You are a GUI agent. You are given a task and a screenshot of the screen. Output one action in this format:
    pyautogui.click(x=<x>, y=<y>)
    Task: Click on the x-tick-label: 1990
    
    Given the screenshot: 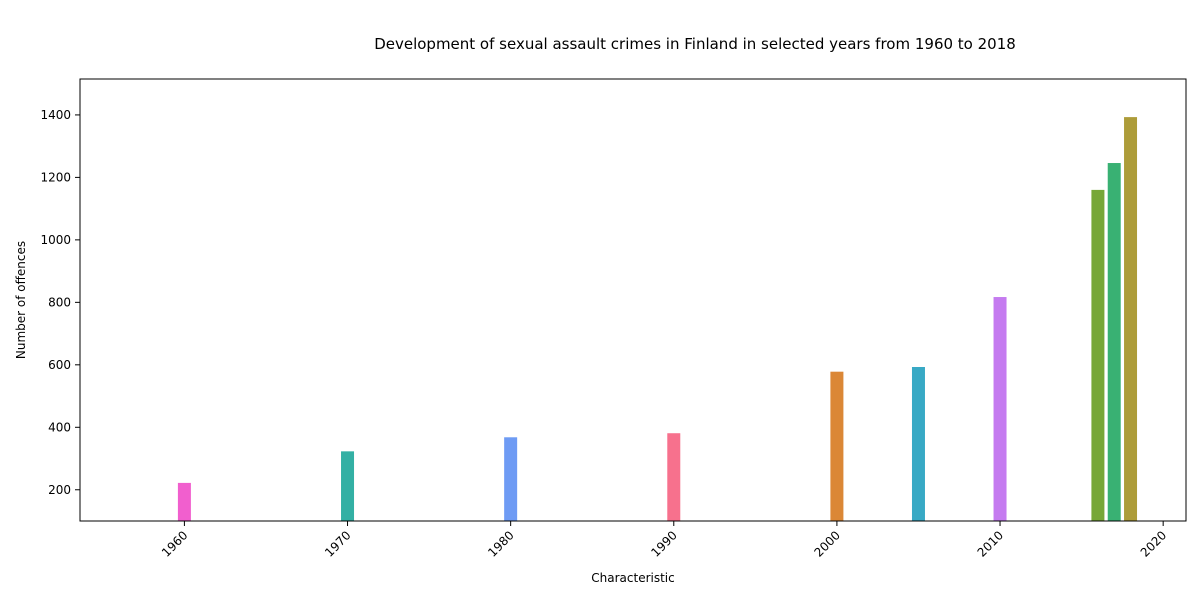 What is the action you would take?
    pyautogui.click(x=663, y=543)
    